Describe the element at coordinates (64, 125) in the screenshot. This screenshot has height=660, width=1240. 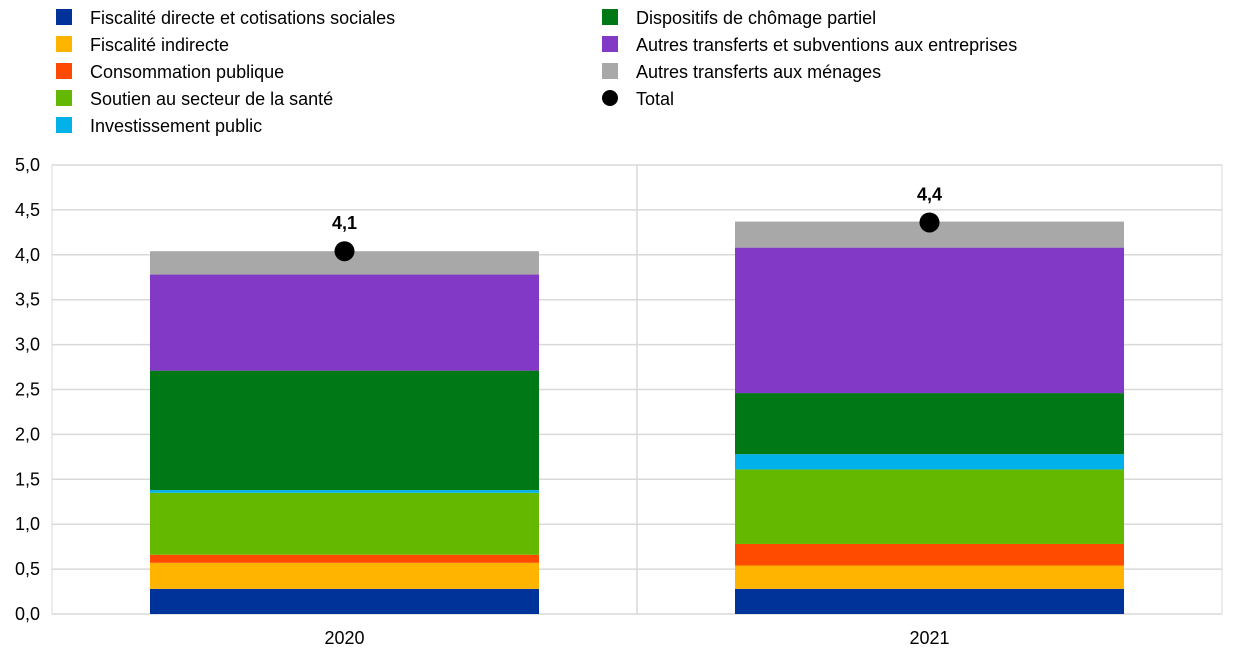
I see `legend-5-swatch` at that location.